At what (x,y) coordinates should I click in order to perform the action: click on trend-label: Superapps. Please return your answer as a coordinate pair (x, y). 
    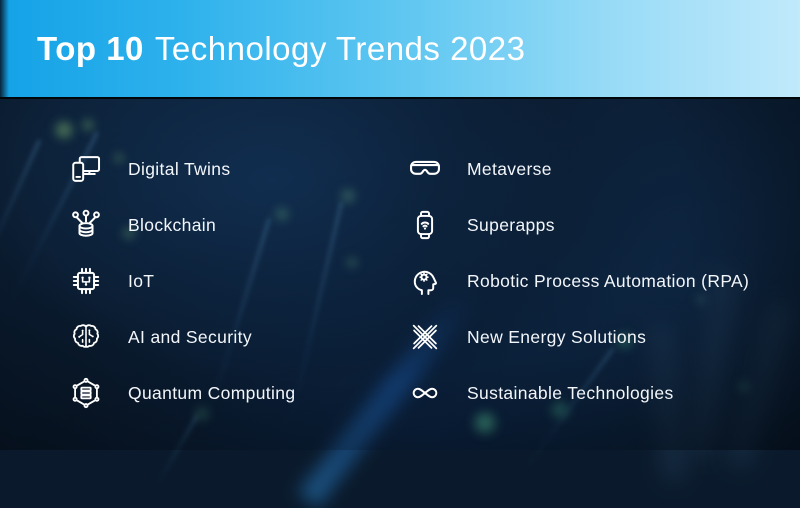
    Looking at the image, I should click on (511, 224).